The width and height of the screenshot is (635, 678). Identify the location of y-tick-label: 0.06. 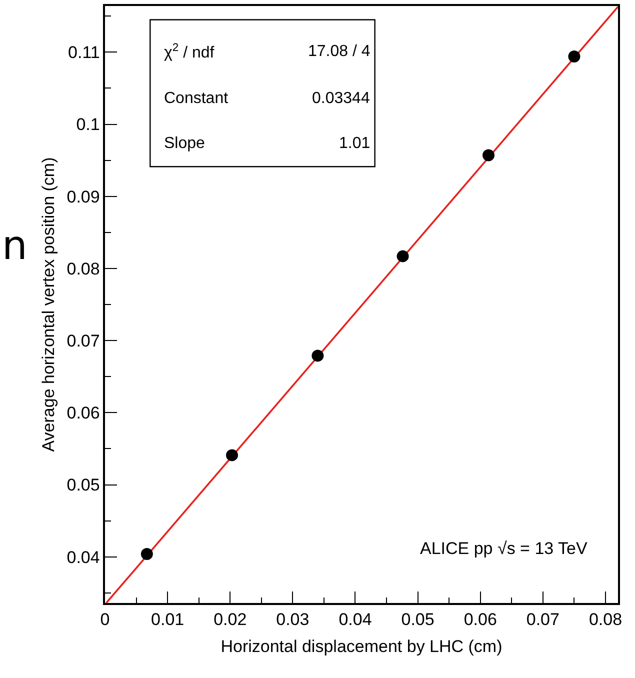
(83, 413).